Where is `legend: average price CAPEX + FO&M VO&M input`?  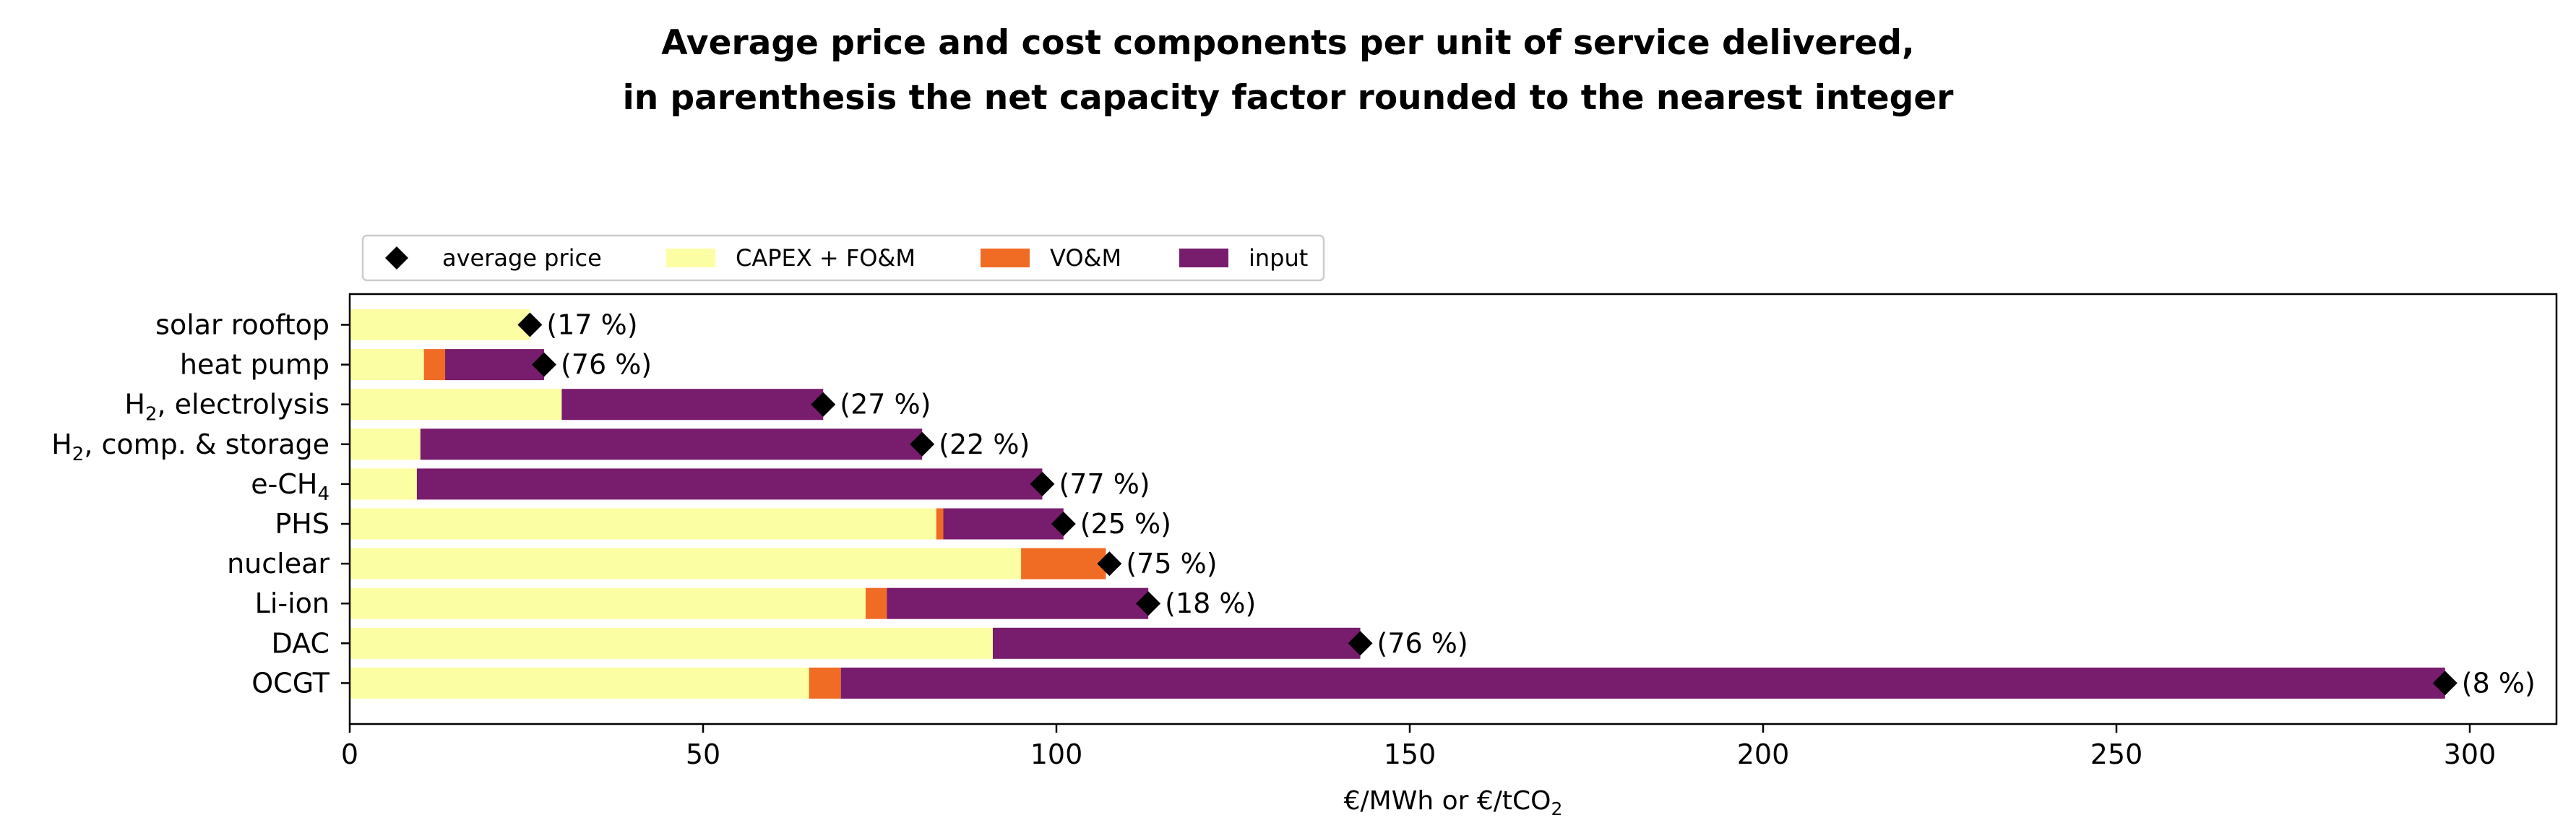
legend: average price CAPEX + FO&M VO&M input is located at coordinates (843, 258).